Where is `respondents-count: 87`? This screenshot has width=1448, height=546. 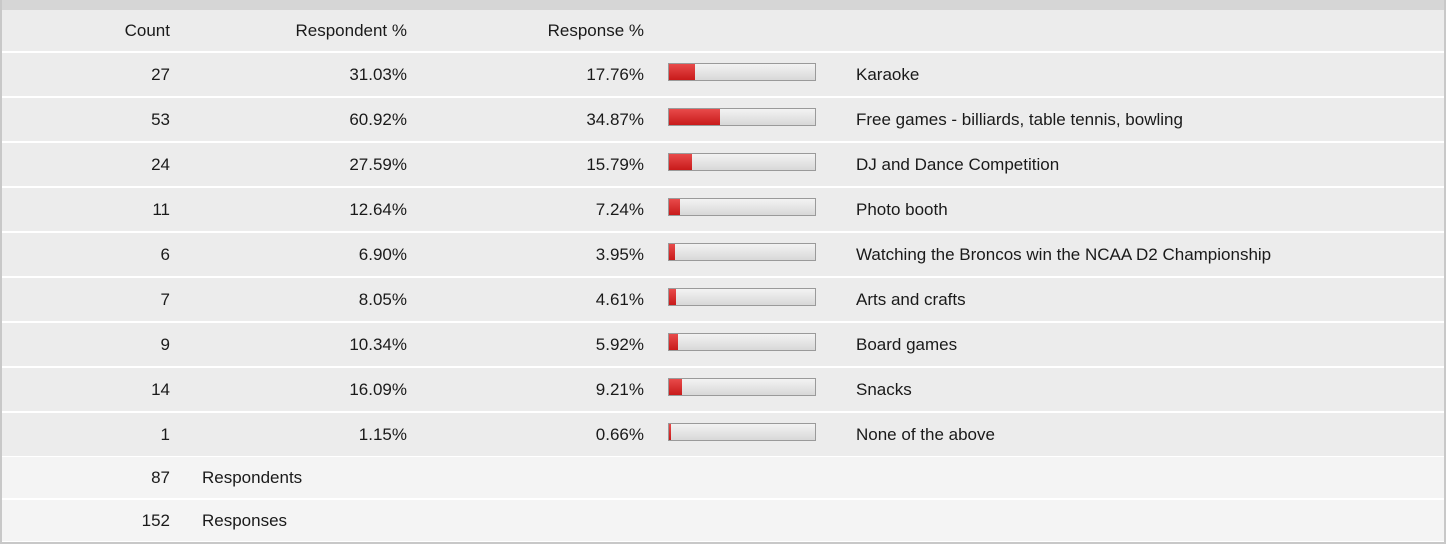
respondents-count: 87 is located at coordinates (160, 477).